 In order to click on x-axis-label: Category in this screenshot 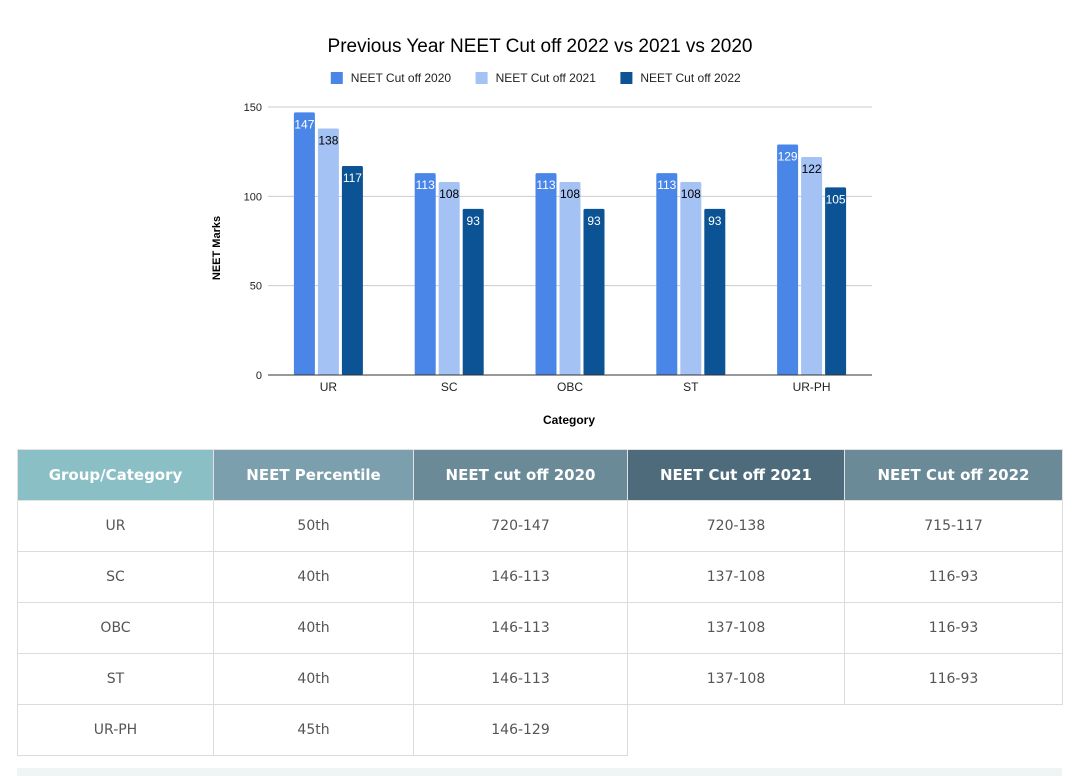, I will do `click(569, 420)`.